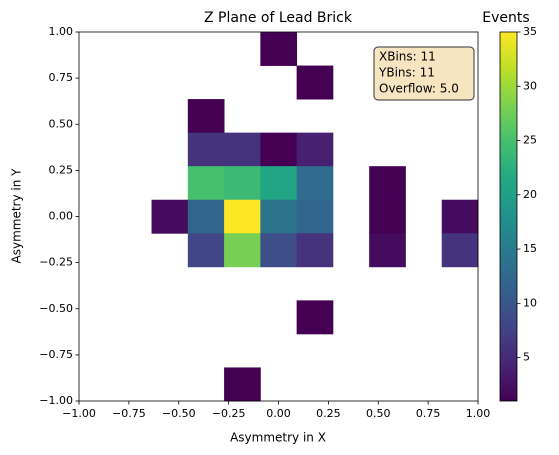  What do you see at coordinates (530, 248) in the screenshot?
I see `colorbar-tick-label: 15` at bounding box center [530, 248].